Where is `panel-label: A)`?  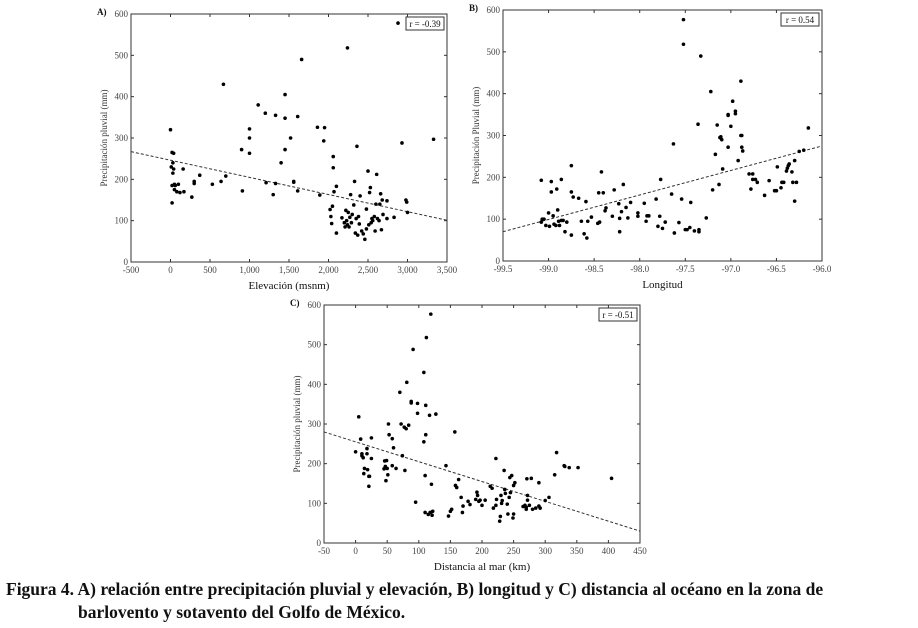 panel-label: A) is located at coordinates (102, 12).